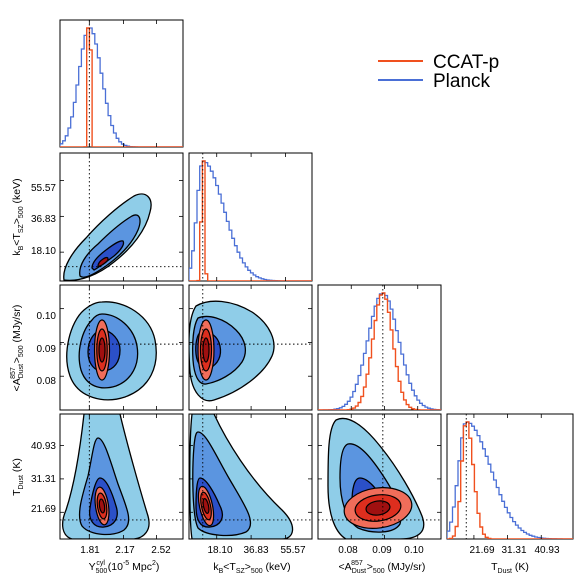 The width and height of the screenshot is (581, 581). I want to click on x-tick-label-Y-2: 2.52, so click(161, 550).